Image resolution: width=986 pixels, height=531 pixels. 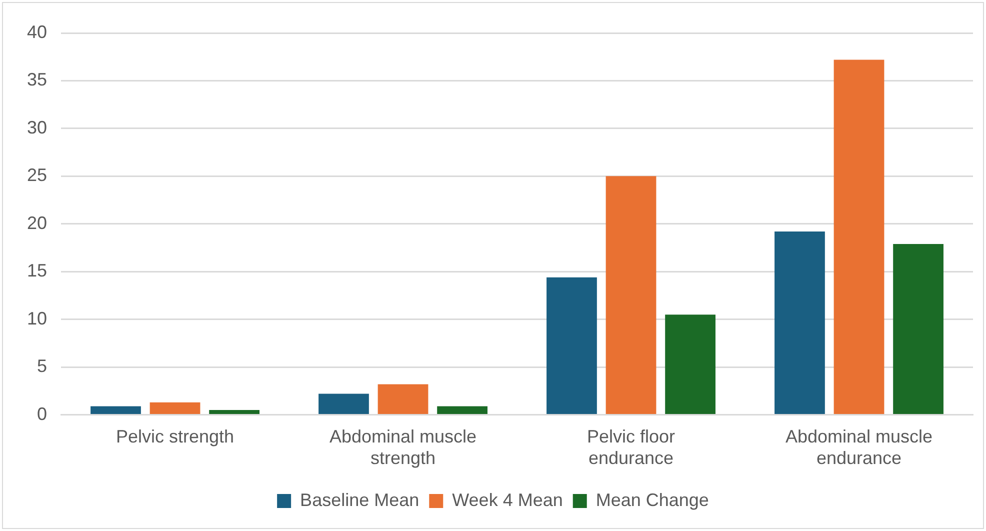 I want to click on legend-label: Mean Change, so click(x=652, y=500).